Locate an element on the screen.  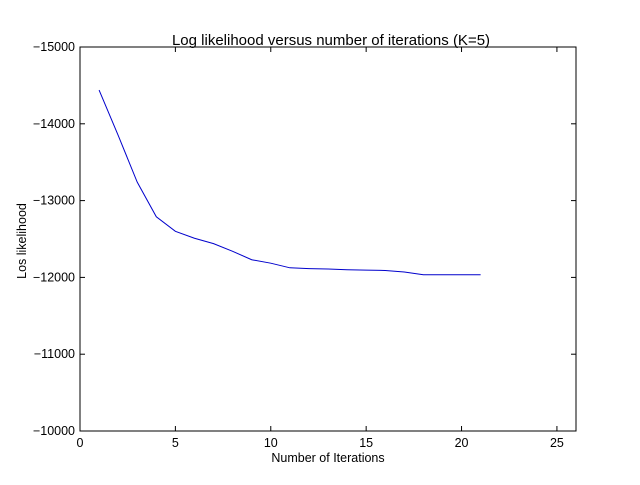
y-tick-label: −14000 is located at coordinates (54, 124).